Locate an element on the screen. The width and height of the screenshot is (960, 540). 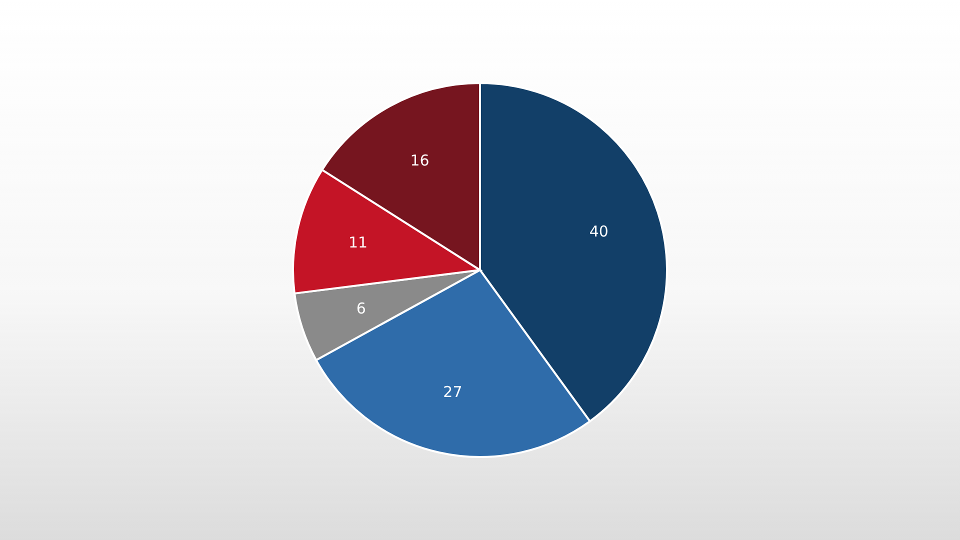
data-label: 6 is located at coordinates (361, 309).